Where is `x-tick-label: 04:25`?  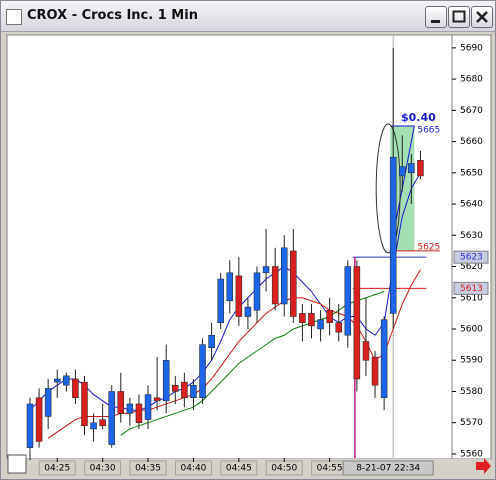 x-tick-label: 04:25 is located at coordinates (57, 469).